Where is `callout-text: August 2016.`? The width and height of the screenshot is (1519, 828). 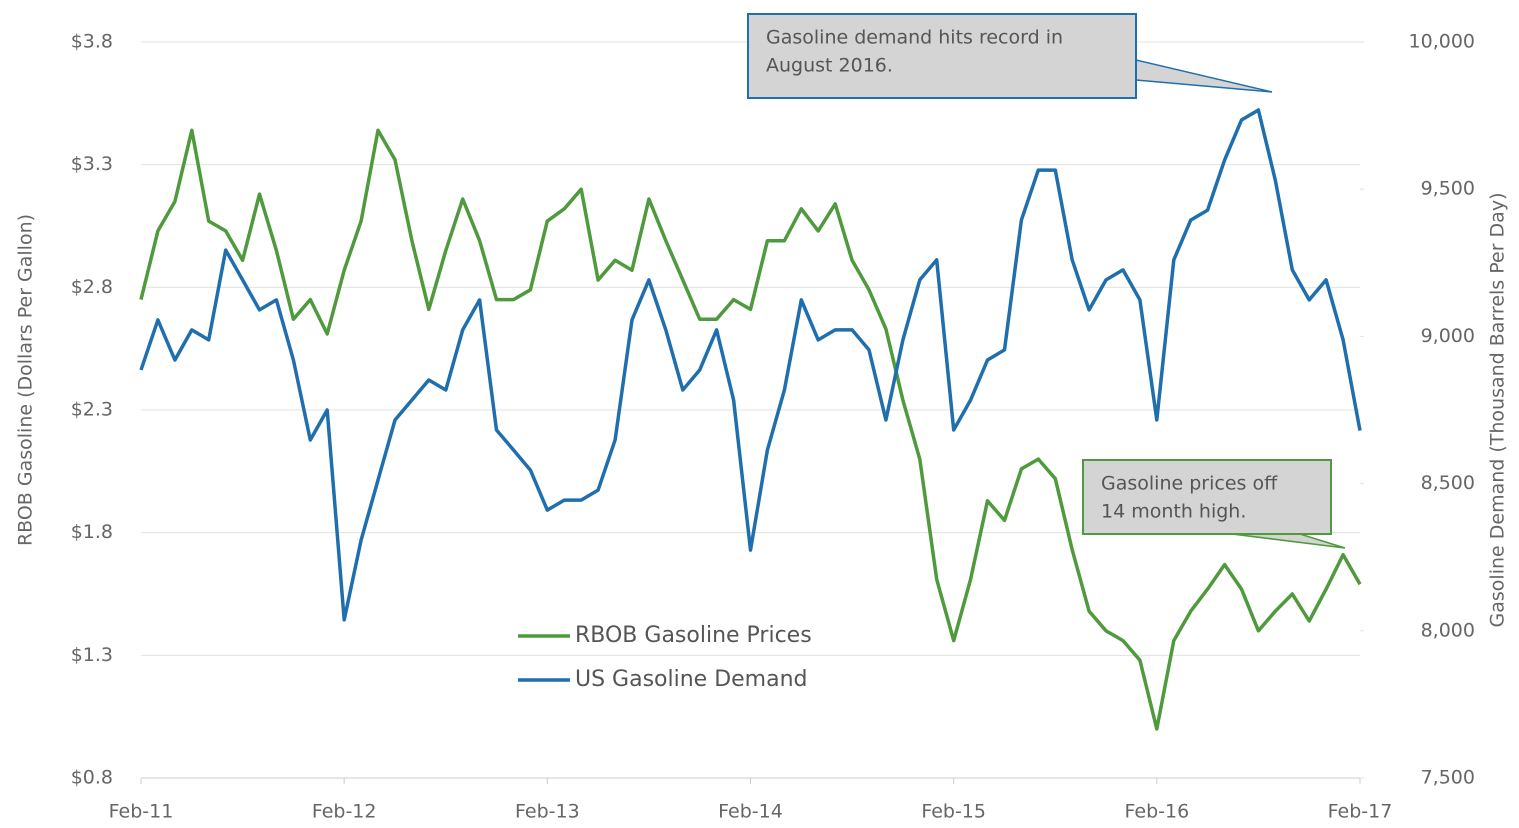 callout-text: August 2016. is located at coordinates (829, 66).